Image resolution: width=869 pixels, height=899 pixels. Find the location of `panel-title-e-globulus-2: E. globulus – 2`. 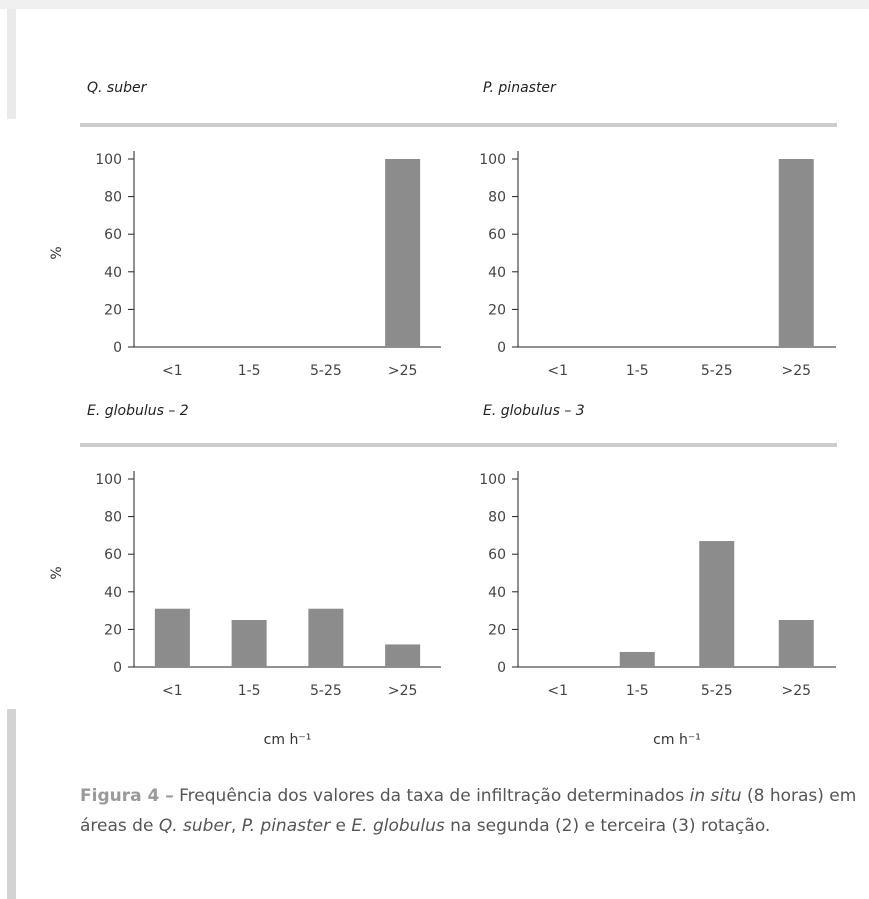

panel-title-e-globulus-2: E. globulus – 2 is located at coordinates (138, 411).